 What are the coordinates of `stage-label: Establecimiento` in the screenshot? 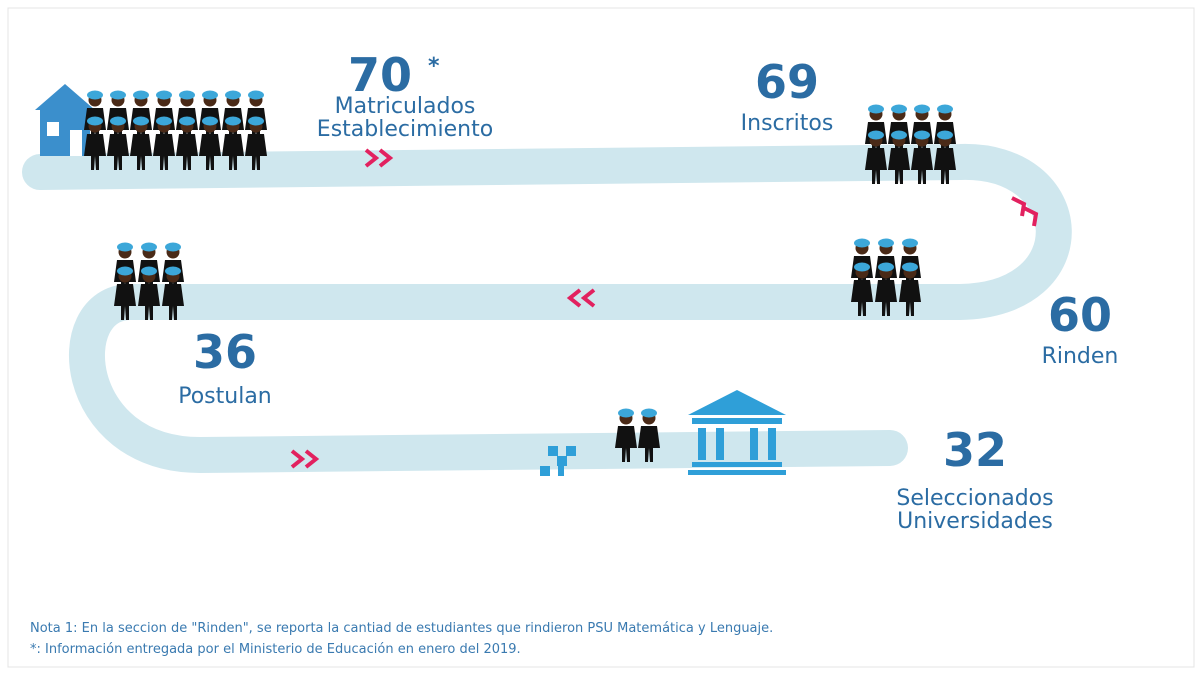 It's located at (405, 129).